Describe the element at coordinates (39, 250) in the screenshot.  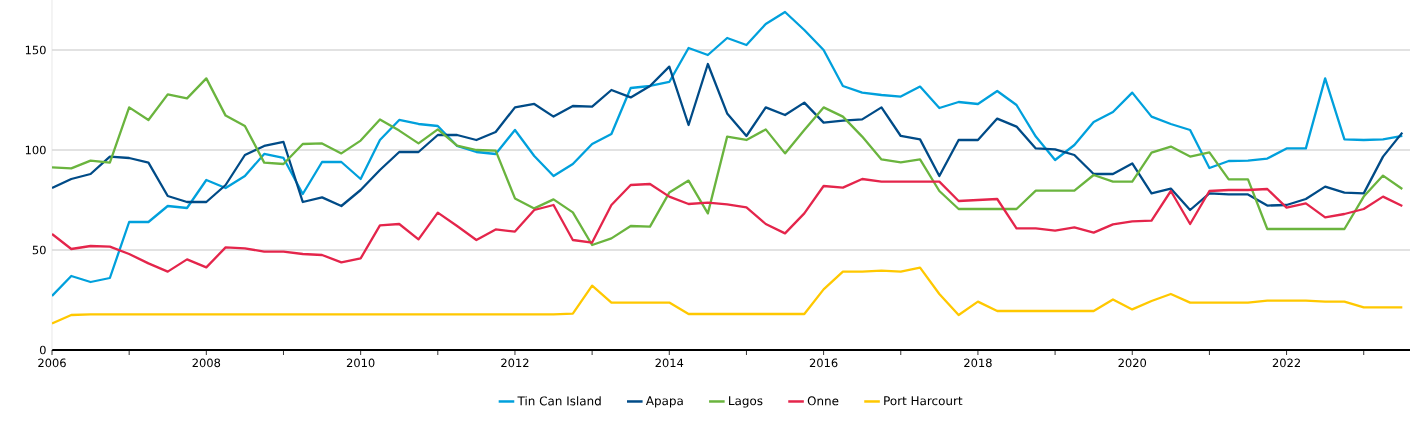
I see `y-tick-label: 50` at that location.